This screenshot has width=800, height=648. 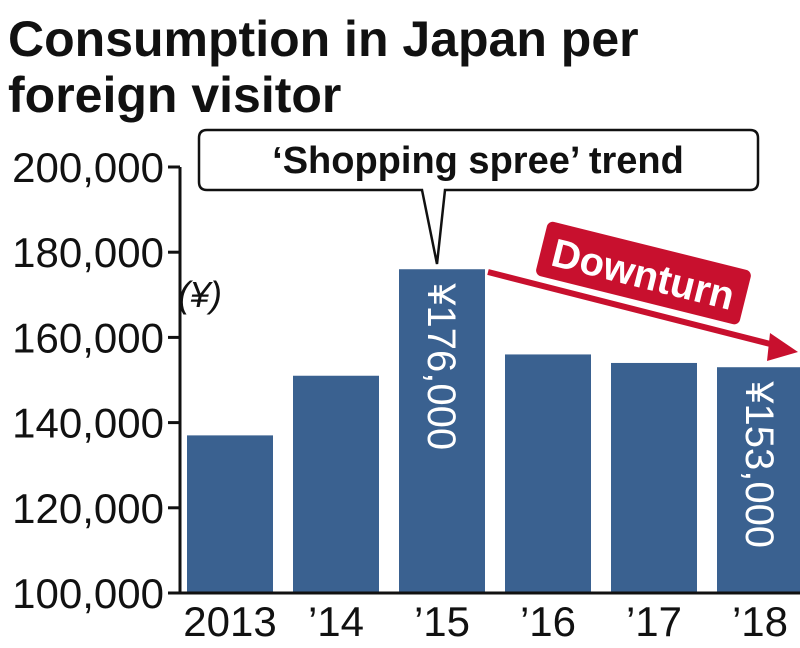 I want to click on downturn-label-box, so click(x=643, y=273).